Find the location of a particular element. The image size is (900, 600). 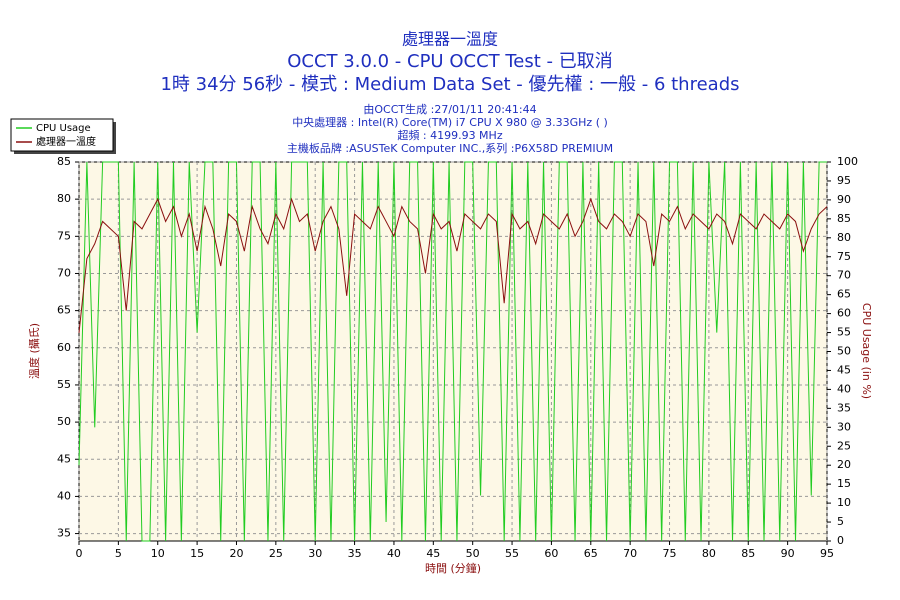

x-axis-label: 時間 (分鐘) is located at coordinates (453, 568).